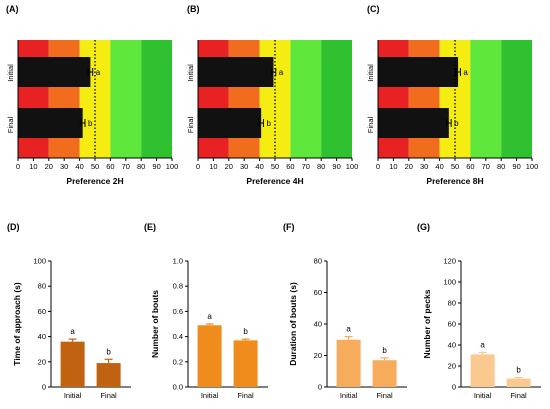  Describe the element at coordinates (190, 125) in the screenshot. I see `category-label: Final` at that location.